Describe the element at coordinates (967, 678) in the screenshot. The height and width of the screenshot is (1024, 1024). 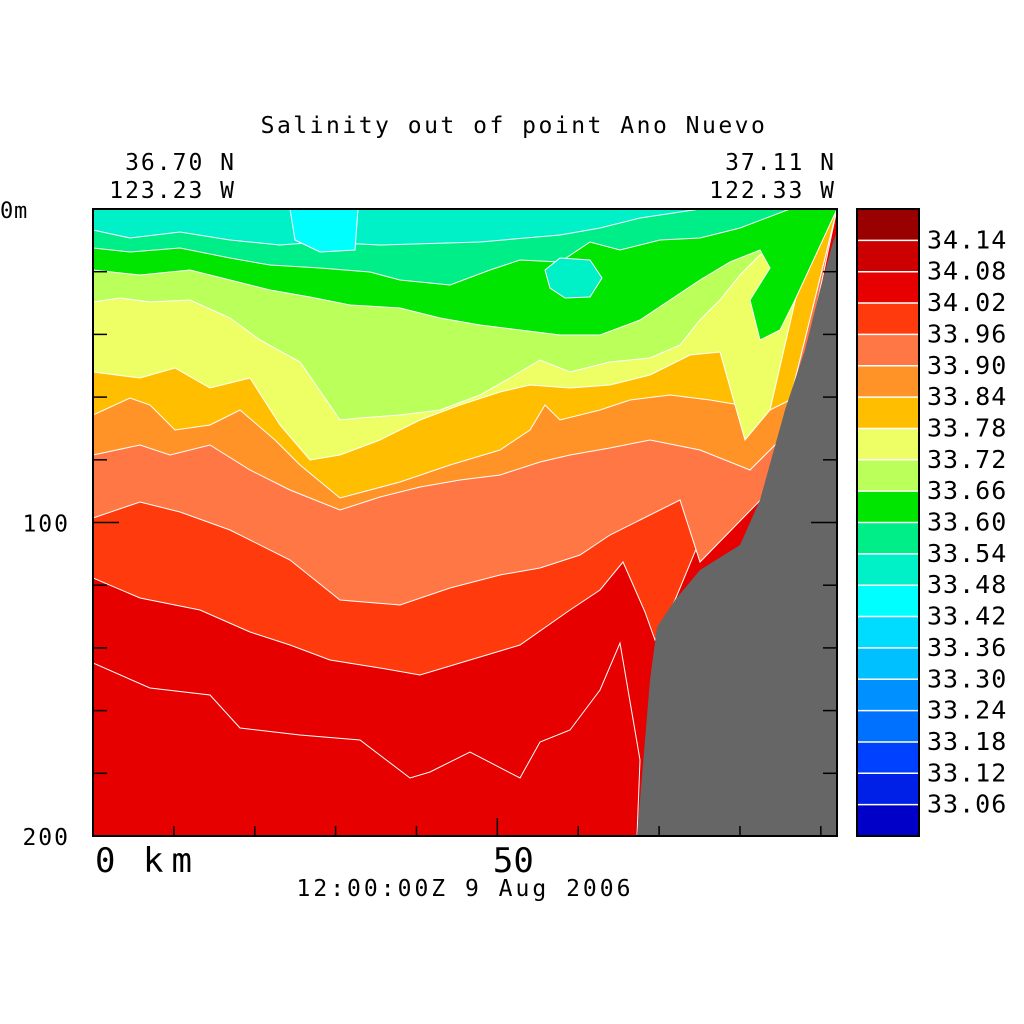
I see `colorbar-label: 33.30` at that location.